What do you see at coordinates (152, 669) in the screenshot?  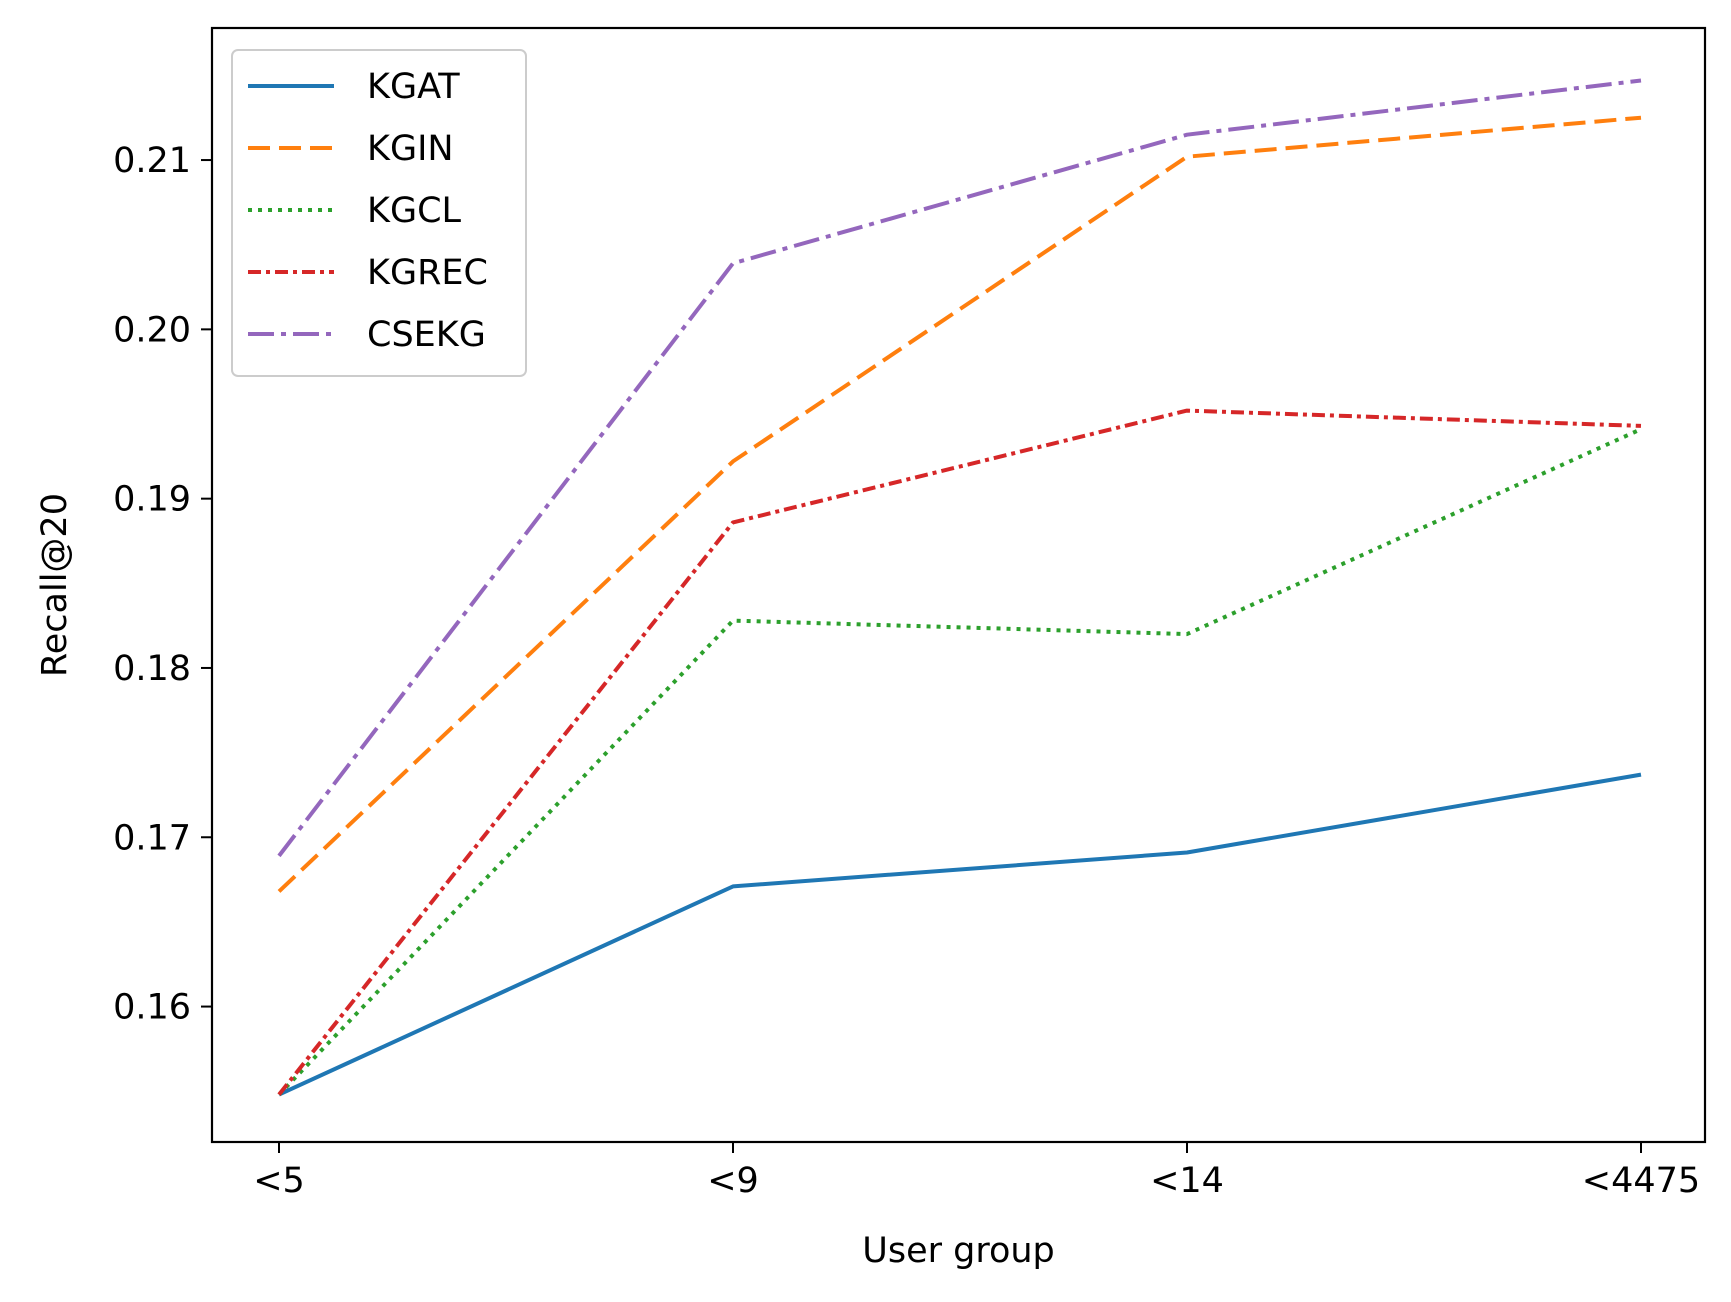 I see `y-tick-label: 0.18` at bounding box center [152, 669].